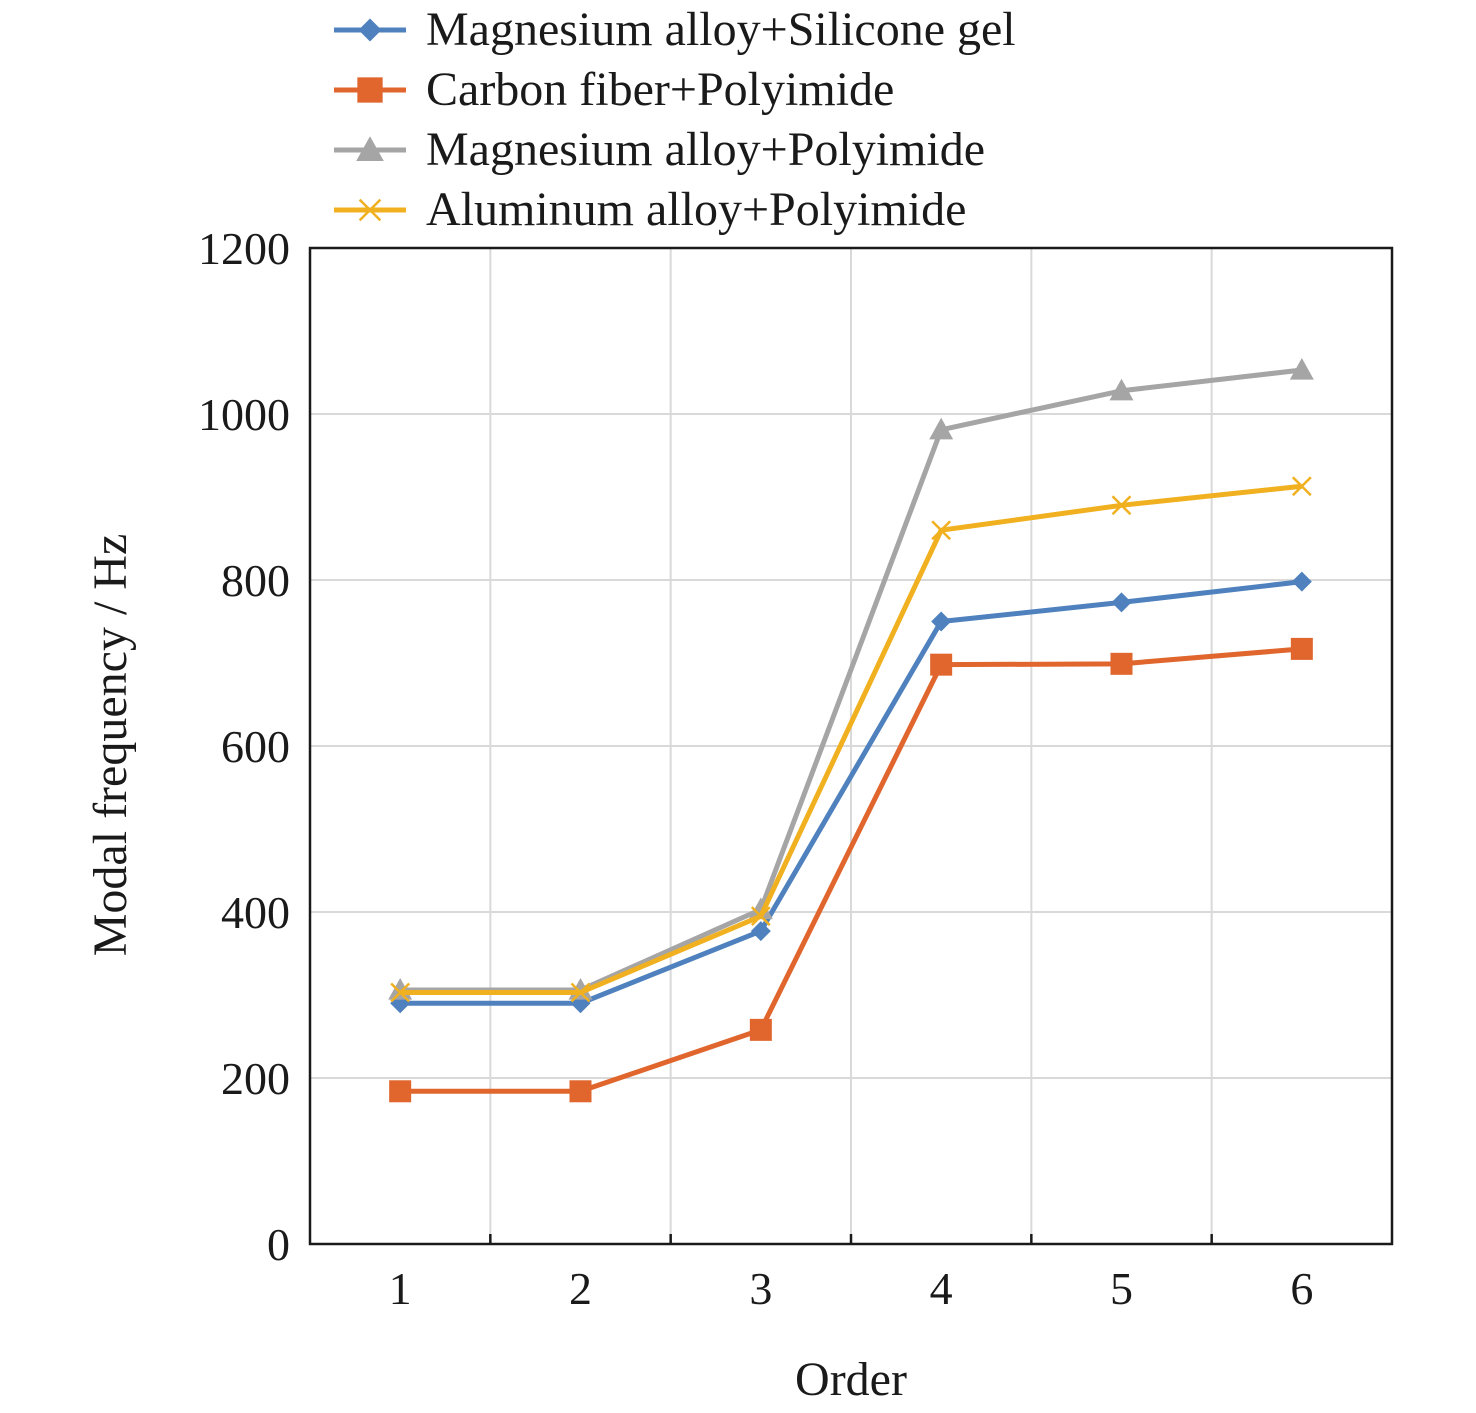 The width and height of the screenshot is (1476, 1413). What do you see at coordinates (255, 580) in the screenshot?
I see `y-tick-label: 800` at bounding box center [255, 580].